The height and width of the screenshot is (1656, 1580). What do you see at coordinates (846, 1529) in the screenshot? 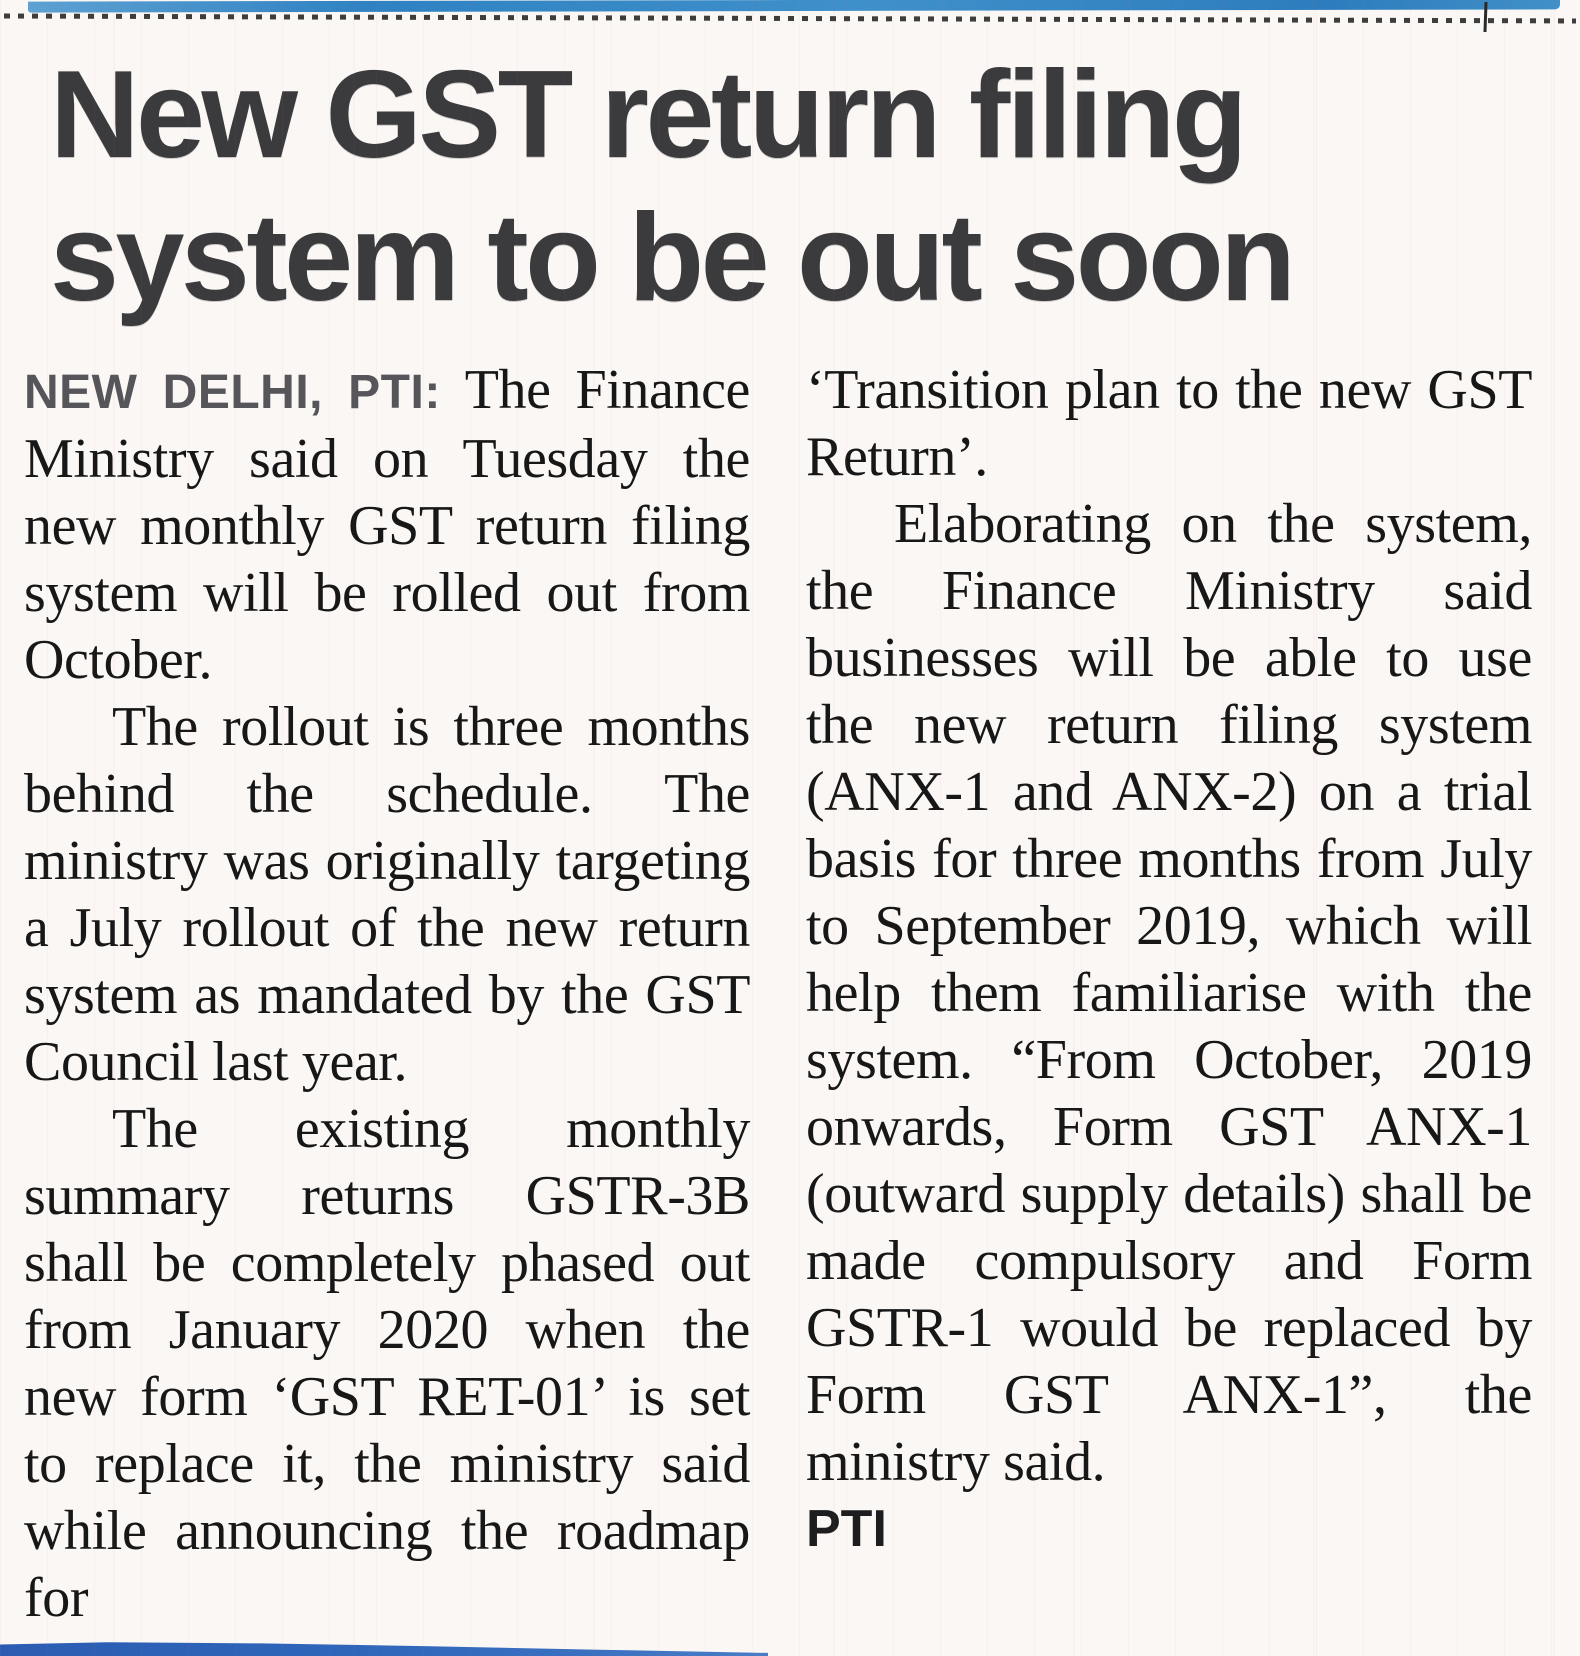
I see `byline: PTI` at bounding box center [846, 1529].